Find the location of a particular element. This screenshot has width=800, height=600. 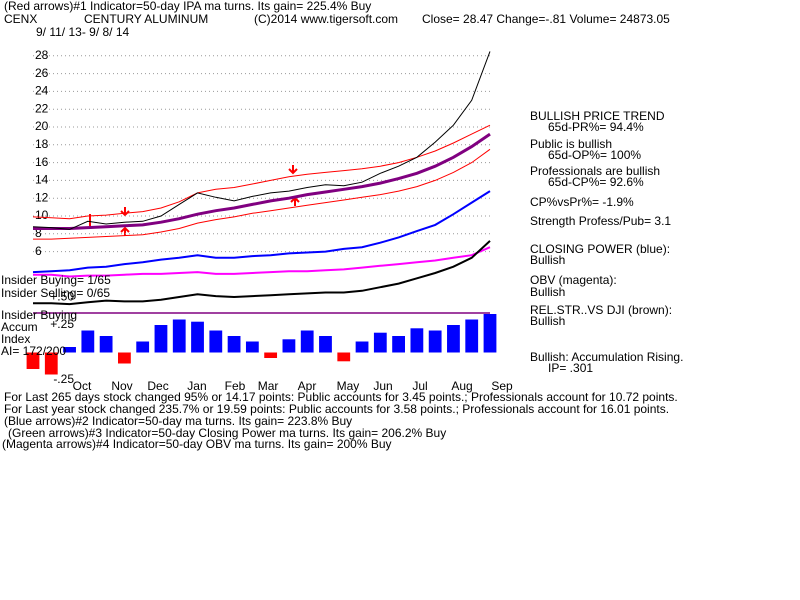

side-note: CP%vsPr%= -1.9% is located at coordinates (582, 202).